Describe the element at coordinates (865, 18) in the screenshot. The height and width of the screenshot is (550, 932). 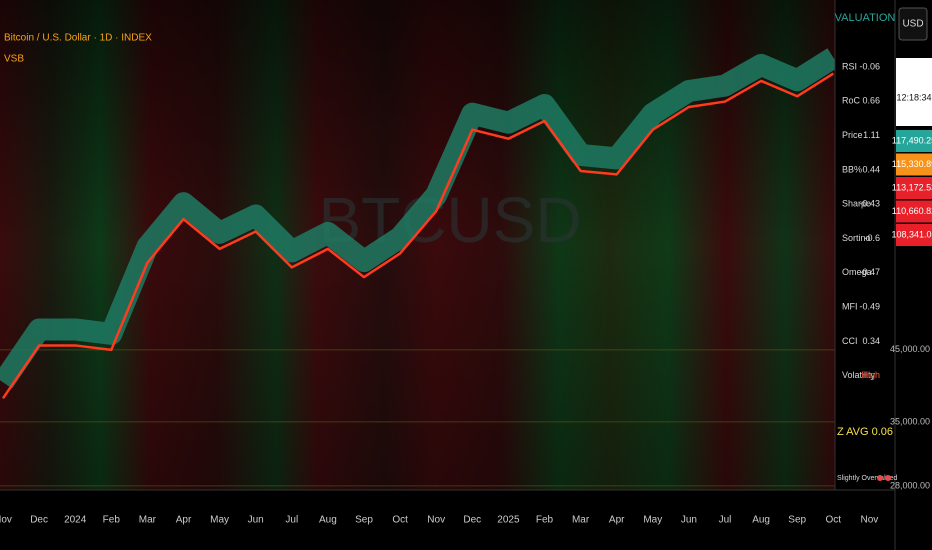
I see `table-title: VALUATION` at that location.